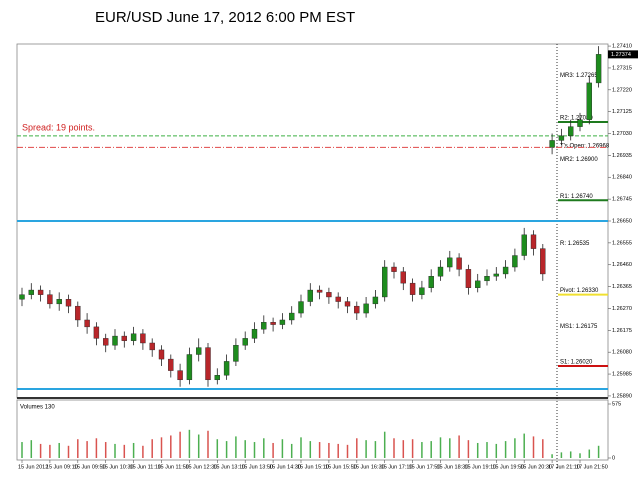 Image resolution: width=640 pixels, height=479 pixels. What do you see at coordinates (576, 197) in the screenshot?
I see `pivot-label: R1: 1.26740` at bounding box center [576, 197].